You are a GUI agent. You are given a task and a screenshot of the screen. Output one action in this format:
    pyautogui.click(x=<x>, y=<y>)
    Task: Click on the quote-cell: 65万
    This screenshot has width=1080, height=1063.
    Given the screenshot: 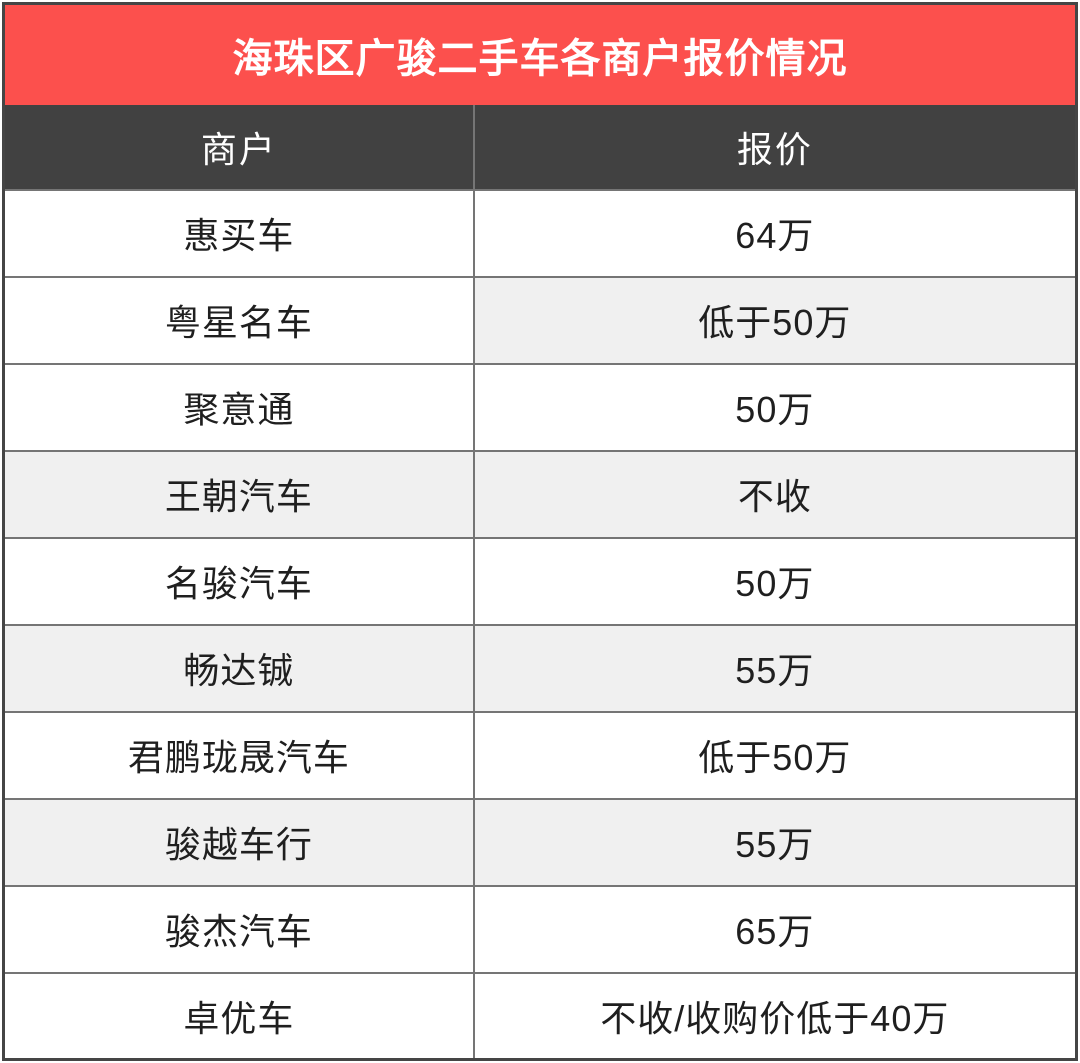 What is the action you would take?
    pyautogui.click(x=773, y=929)
    